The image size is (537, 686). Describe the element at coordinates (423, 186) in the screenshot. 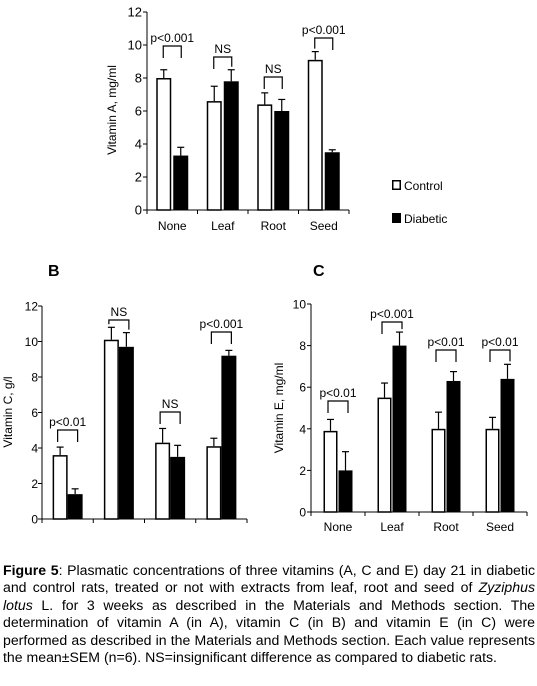

I see `p1-legend-label: Control` at that location.